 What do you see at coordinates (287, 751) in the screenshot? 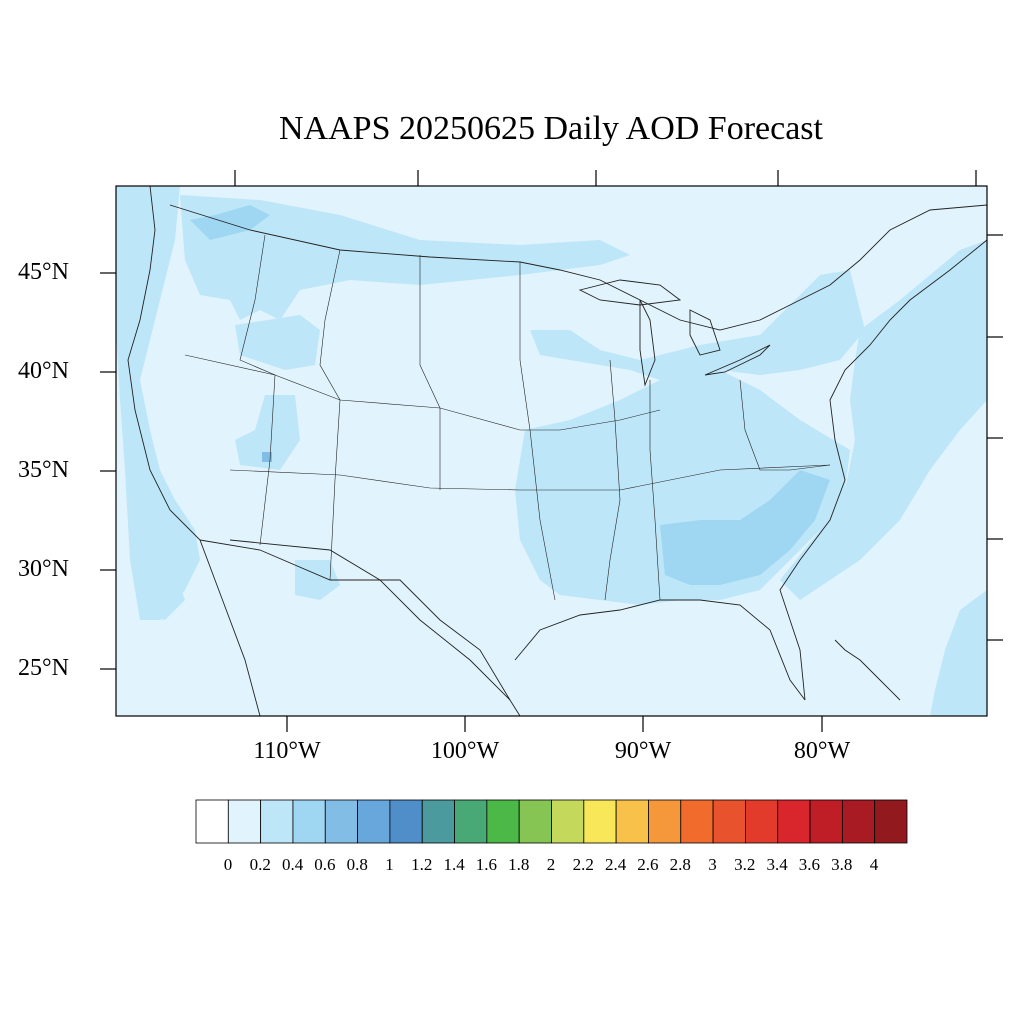
I see `lon-label-110: 110°W` at bounding box center [287, 751].